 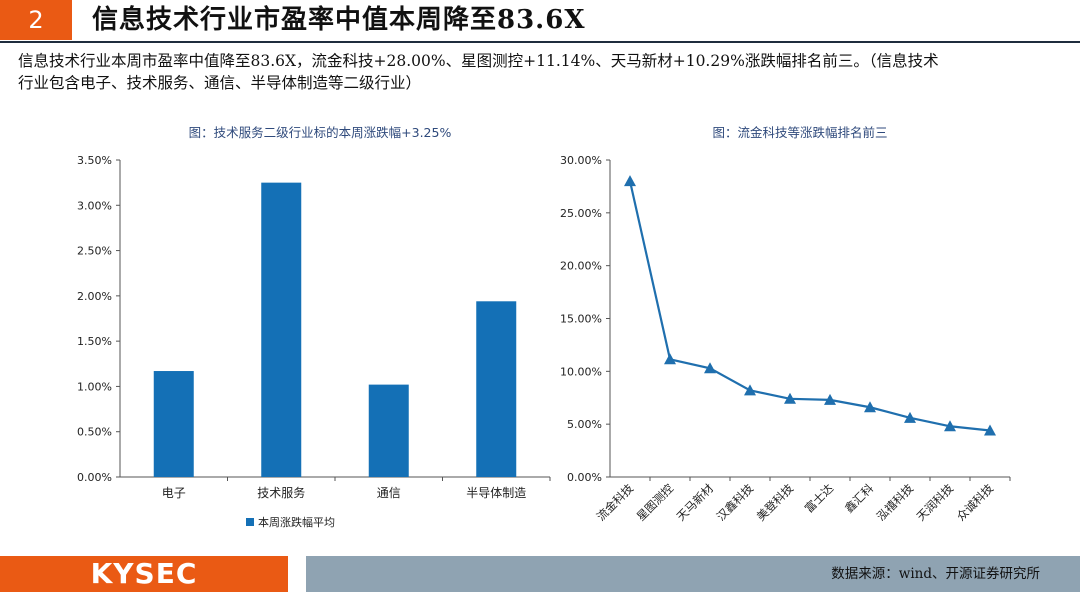 What do you see at coordinates (94, 477) in the screenshot?
I see `bar-y-tick-label: 0.00%` at bounding box center [94, 477].